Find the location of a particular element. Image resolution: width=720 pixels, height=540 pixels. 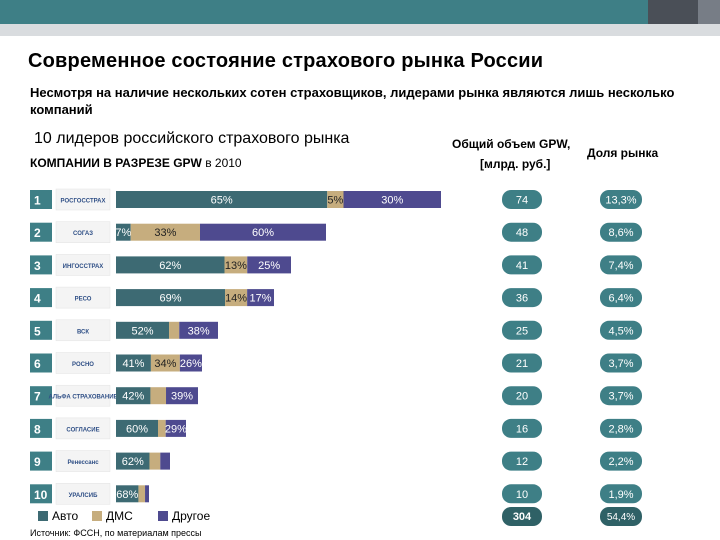

rank-number: 3 is located at coordinates (37, 266).